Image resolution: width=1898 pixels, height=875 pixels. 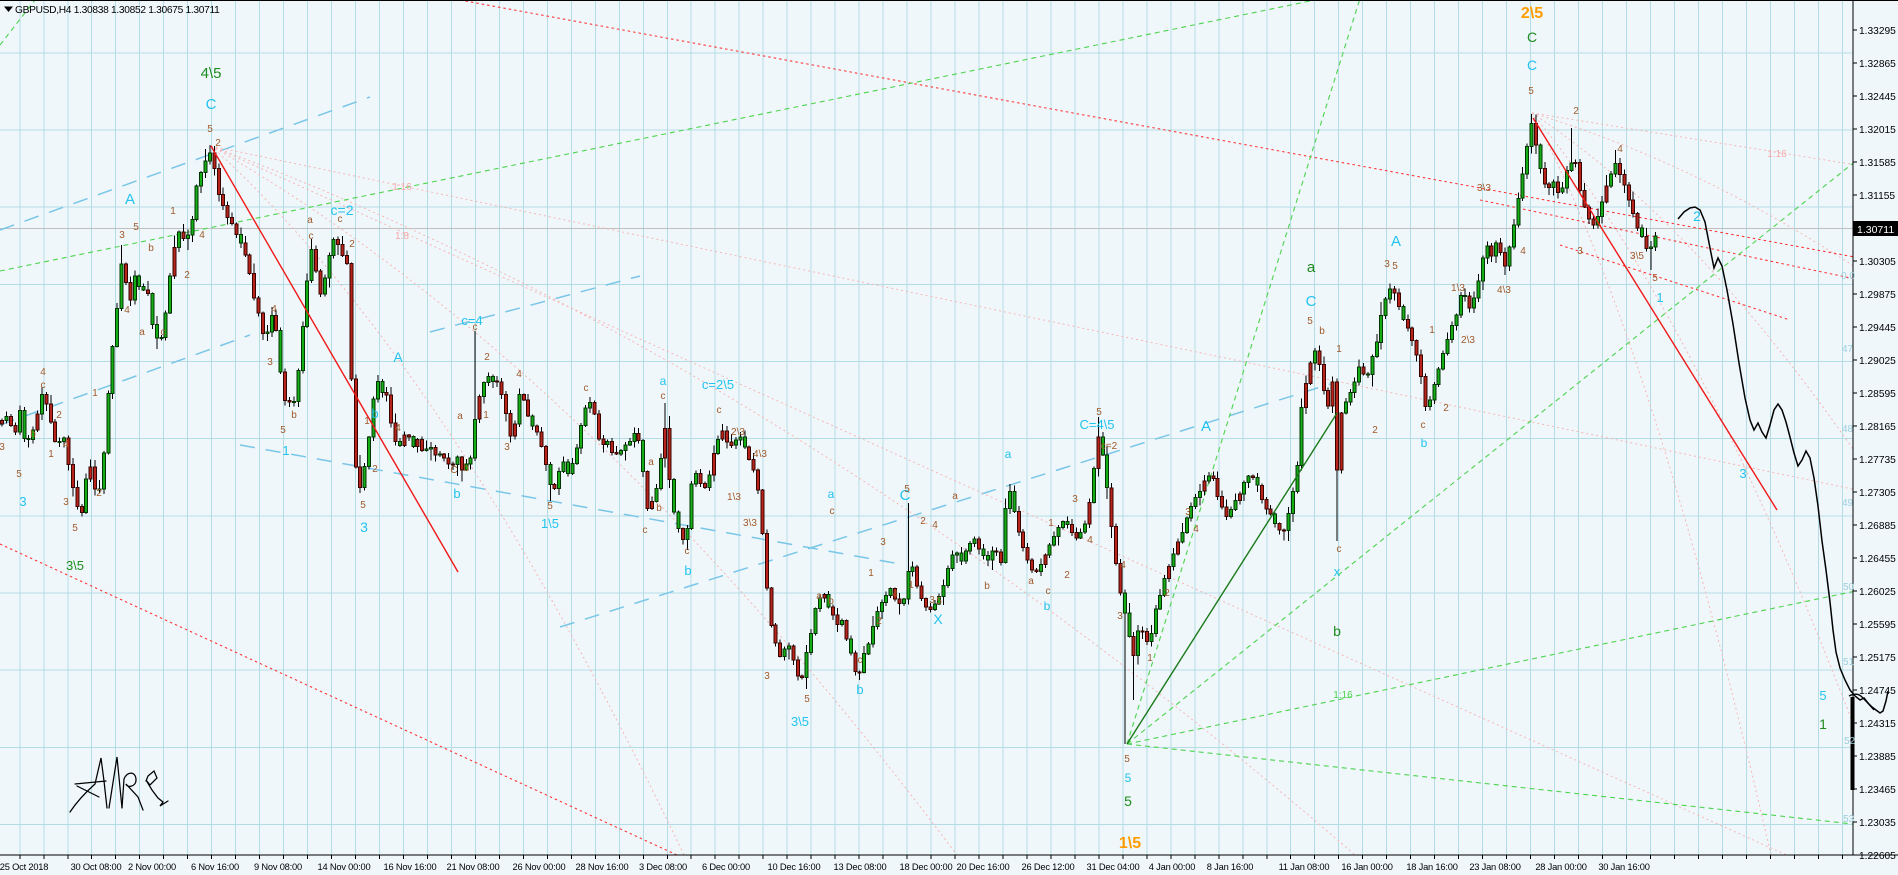 What do you see at coordinates (96, 867) in the screenshot?
I see `svg-text: 30 Oct 08:00` at bounding box center [96, 867].